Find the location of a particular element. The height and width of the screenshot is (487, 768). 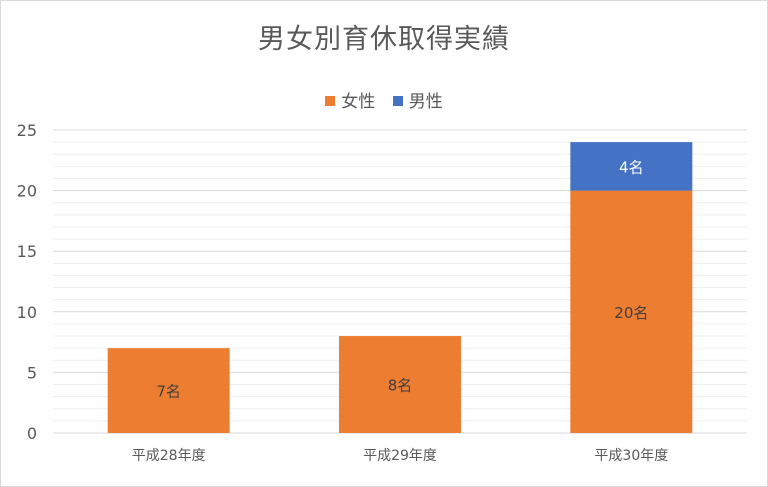

data-label: 7名 is located at coordinates (168, 392).